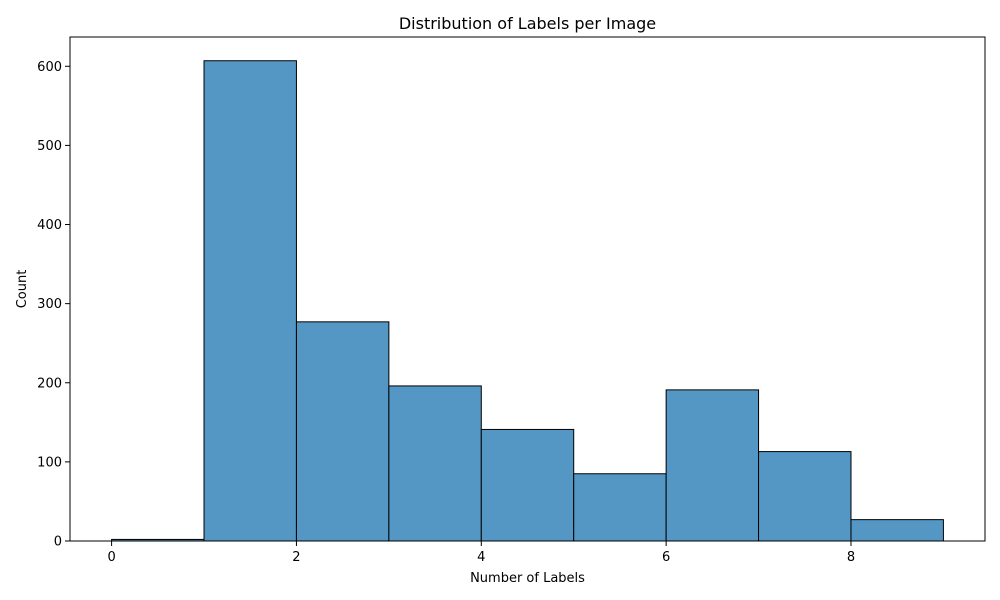  I want to click on y-axis-ticks: 0 100 200 300 400 500 600, so click(53, 305).